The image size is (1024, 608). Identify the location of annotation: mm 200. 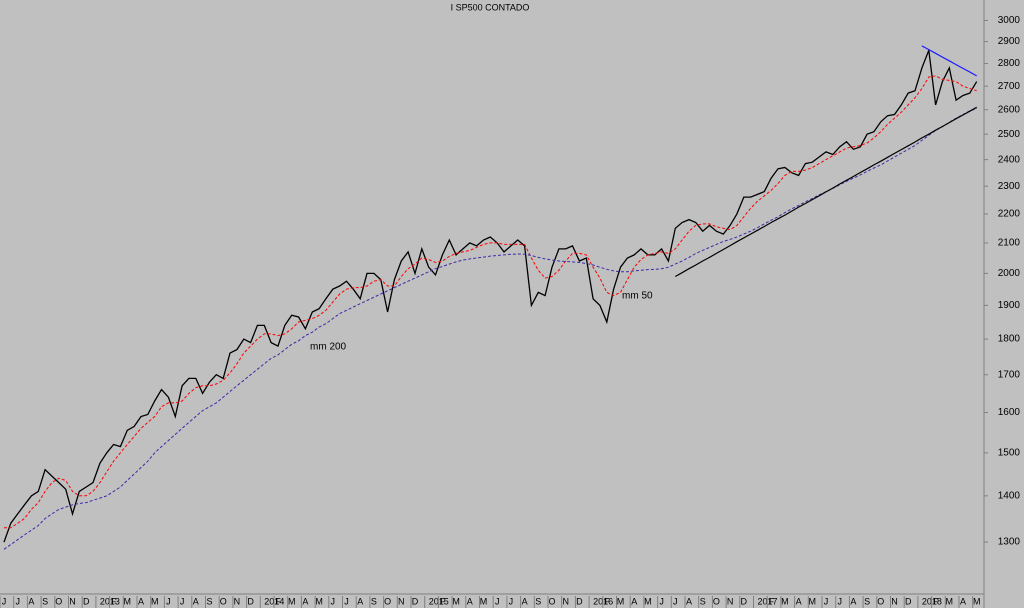
(328, 347).